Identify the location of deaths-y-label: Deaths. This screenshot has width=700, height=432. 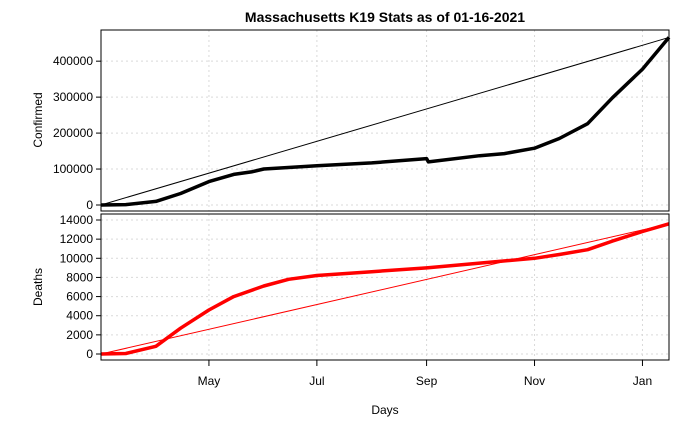
(38, 287).